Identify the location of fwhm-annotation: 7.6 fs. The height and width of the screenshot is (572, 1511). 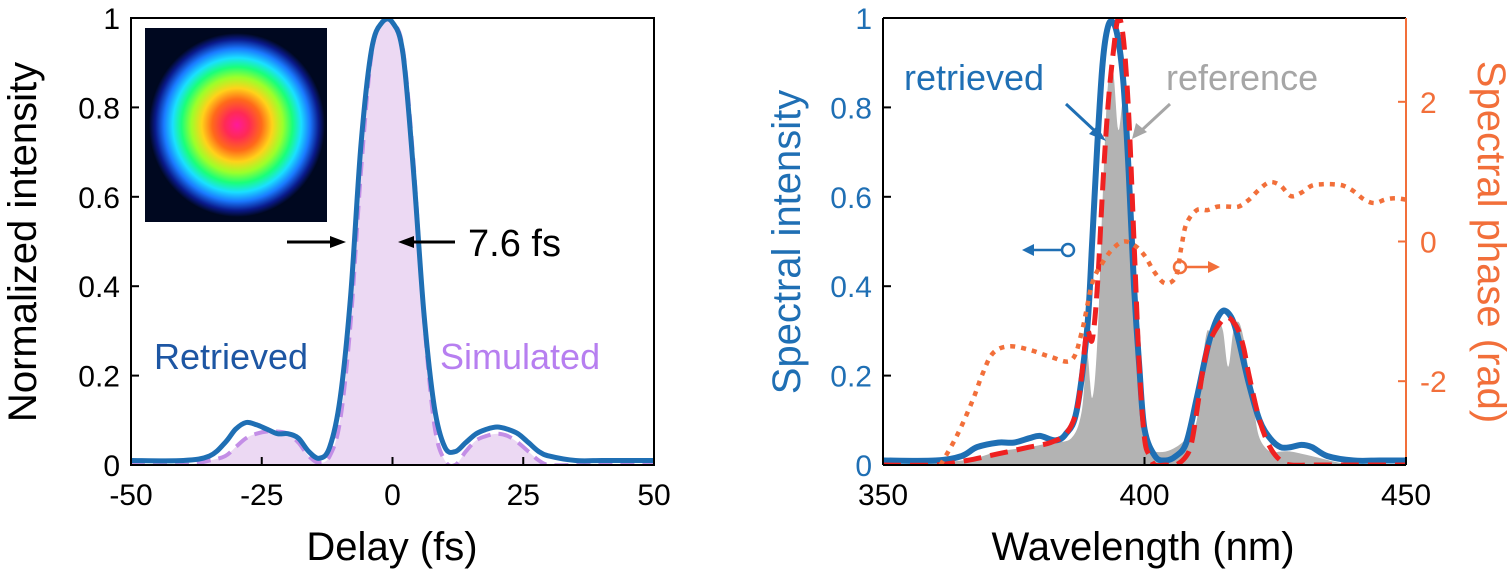
(424, 244).